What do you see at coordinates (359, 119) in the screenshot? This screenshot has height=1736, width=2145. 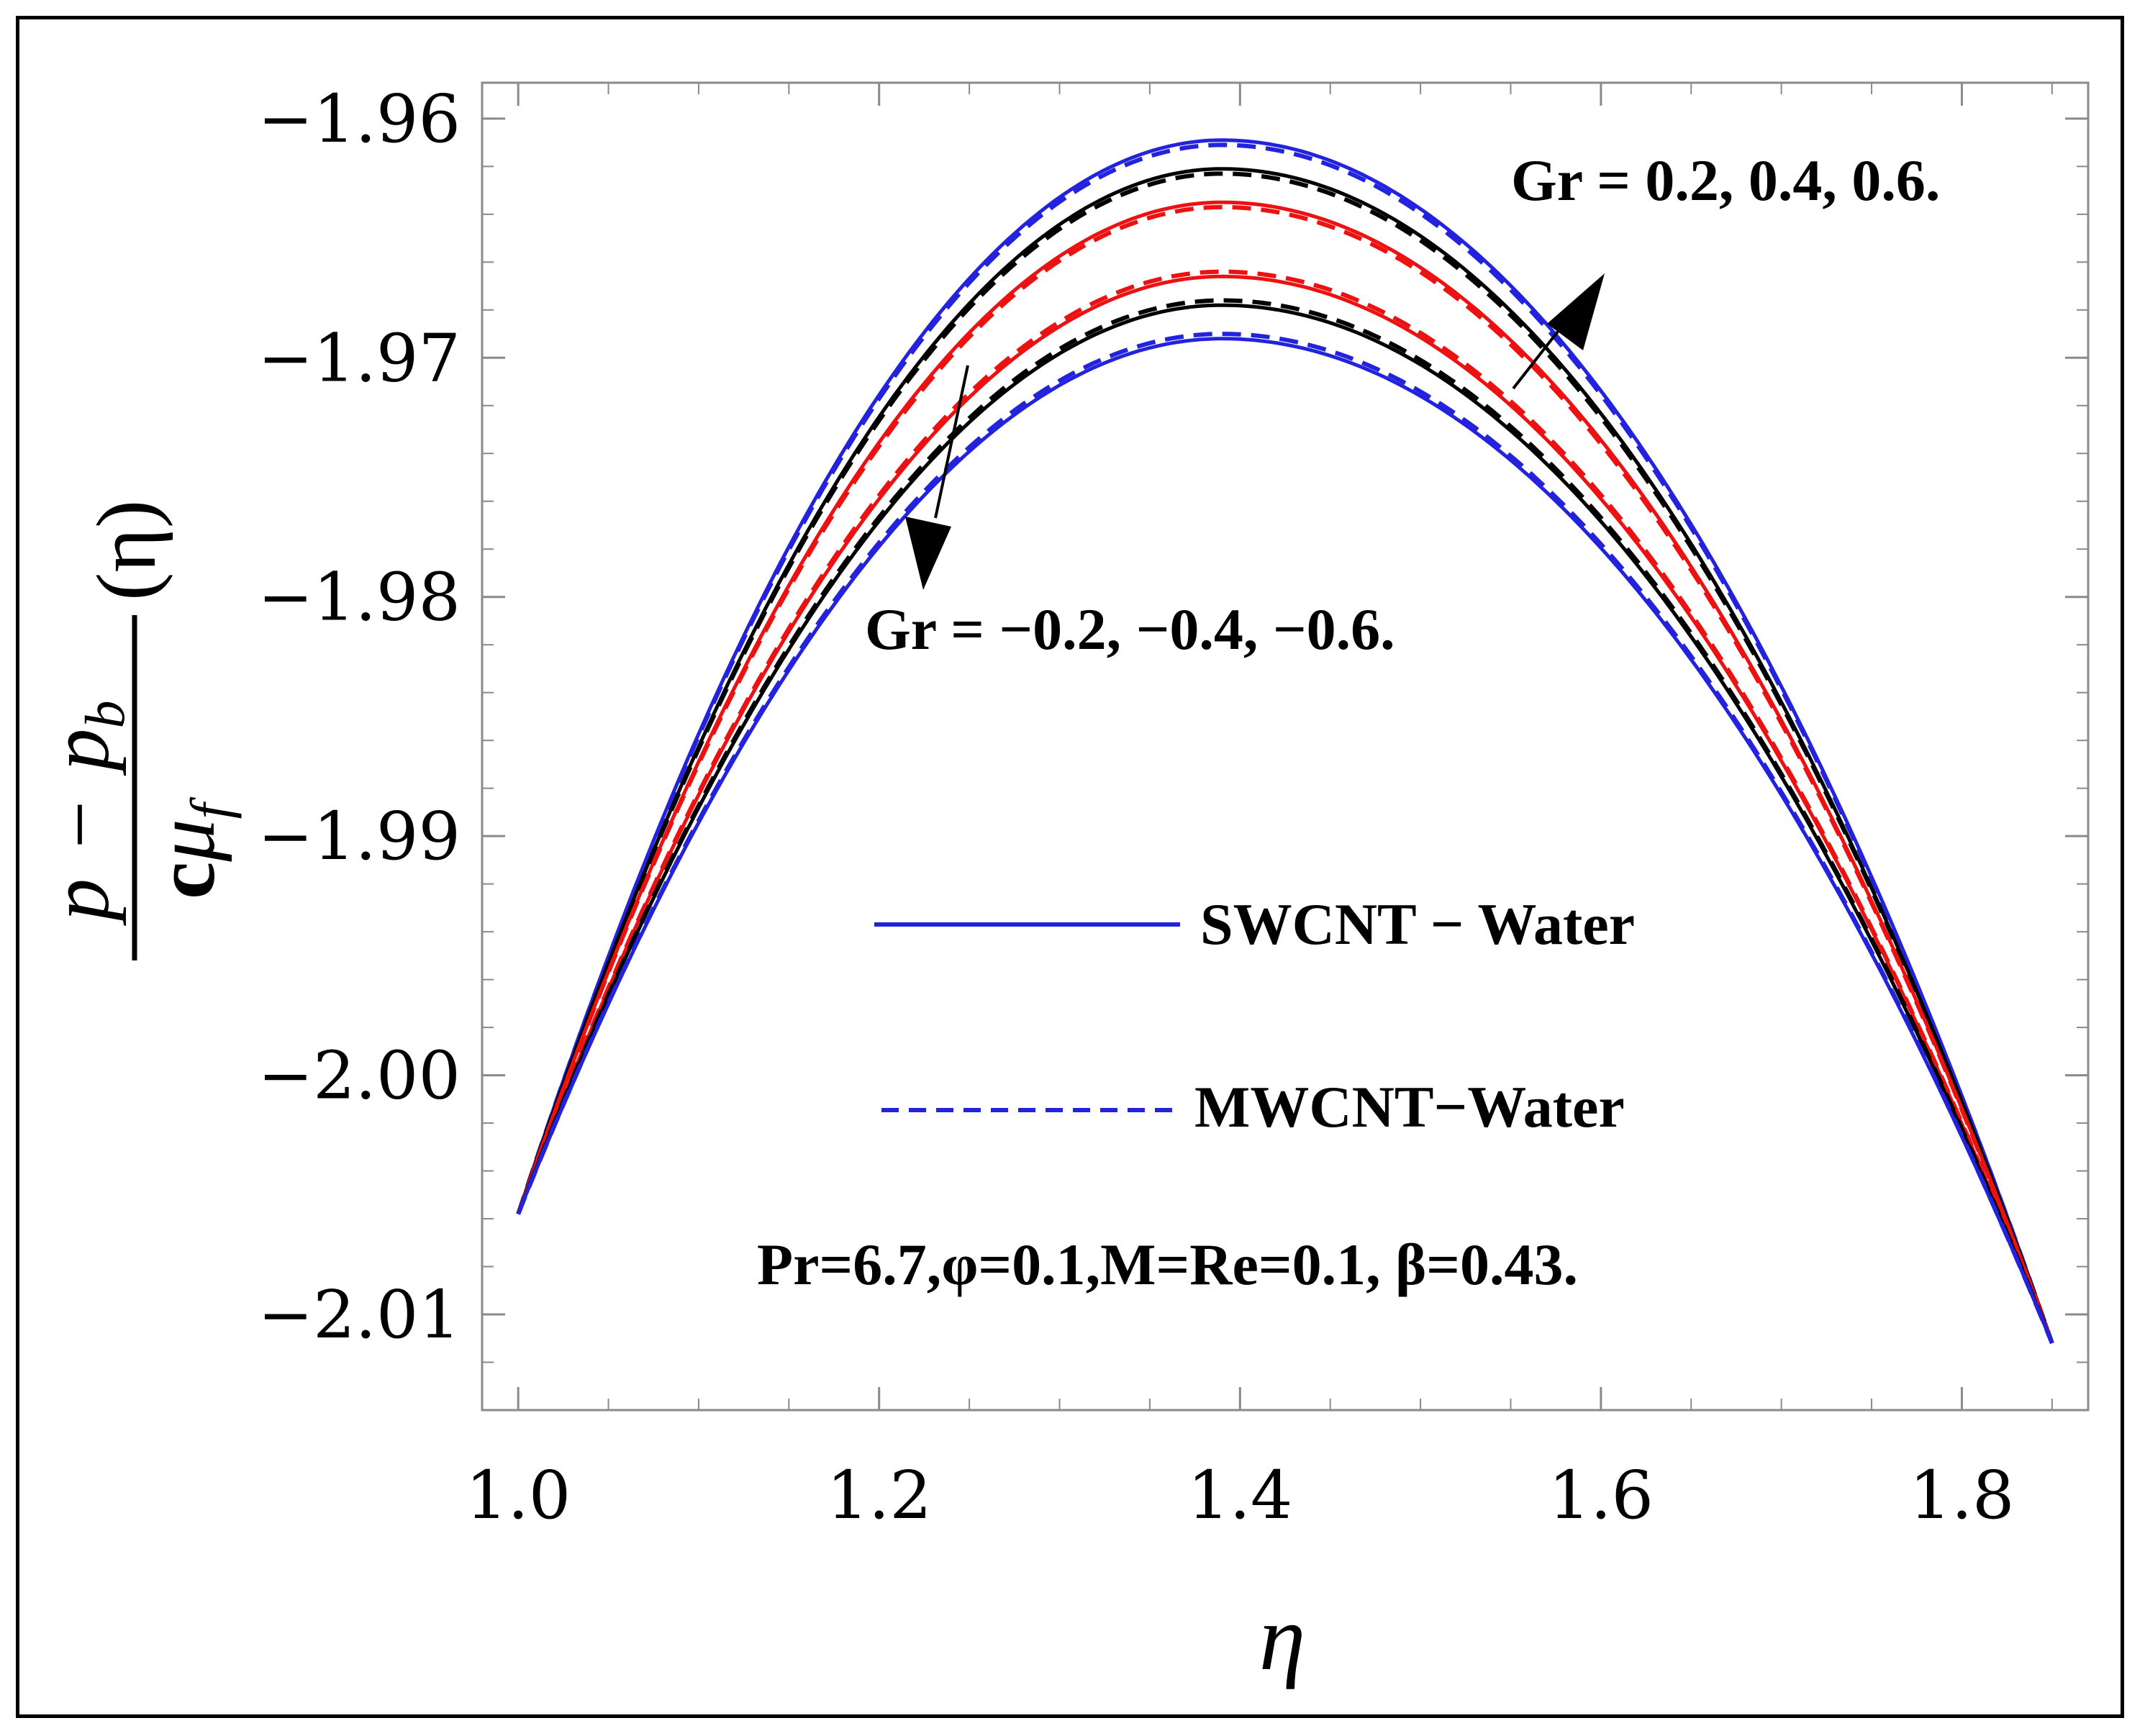 I see `y-tick-label: −1.96` at bounding box center [359, 119].